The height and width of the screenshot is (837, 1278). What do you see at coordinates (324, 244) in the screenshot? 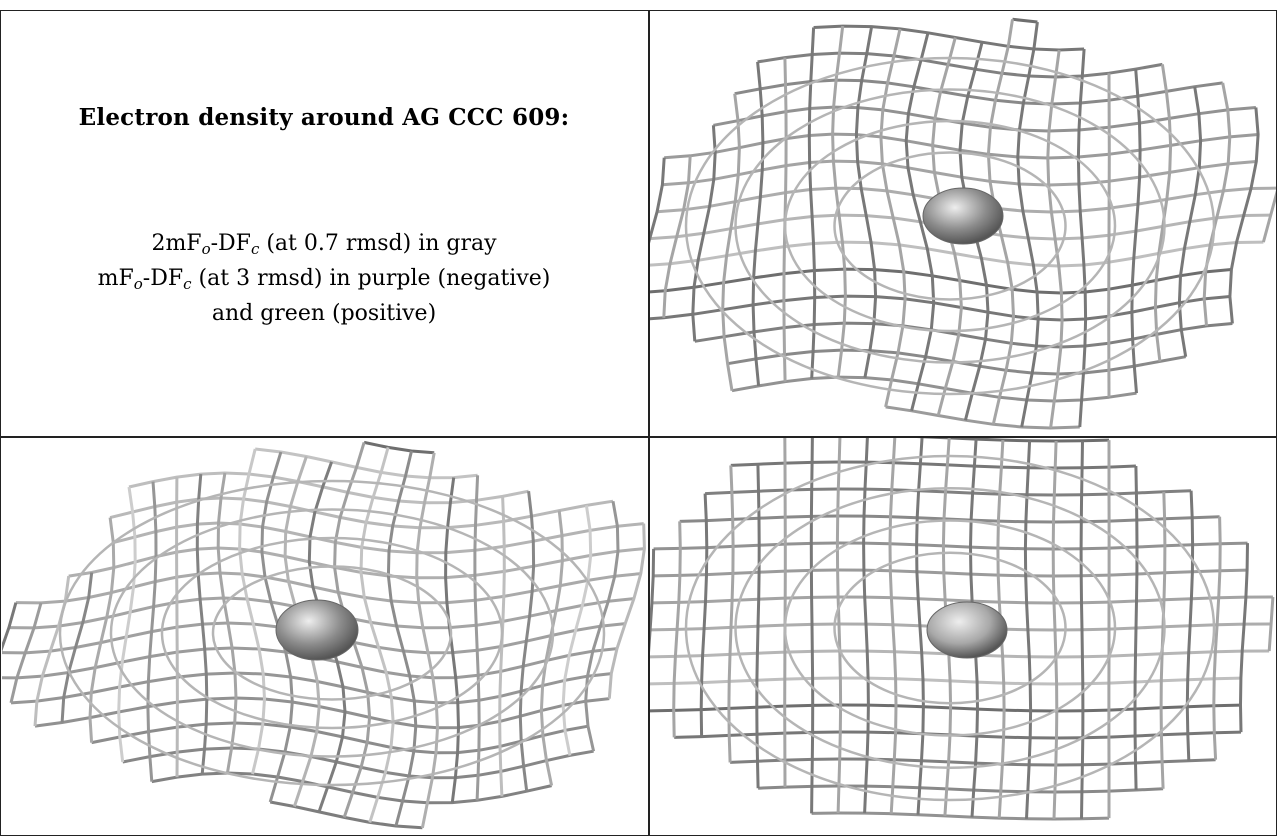
I see `legend-line-1: 2mFo-DFc (at 0.7 rmsd) in gray` at bounding box center [324, 244].